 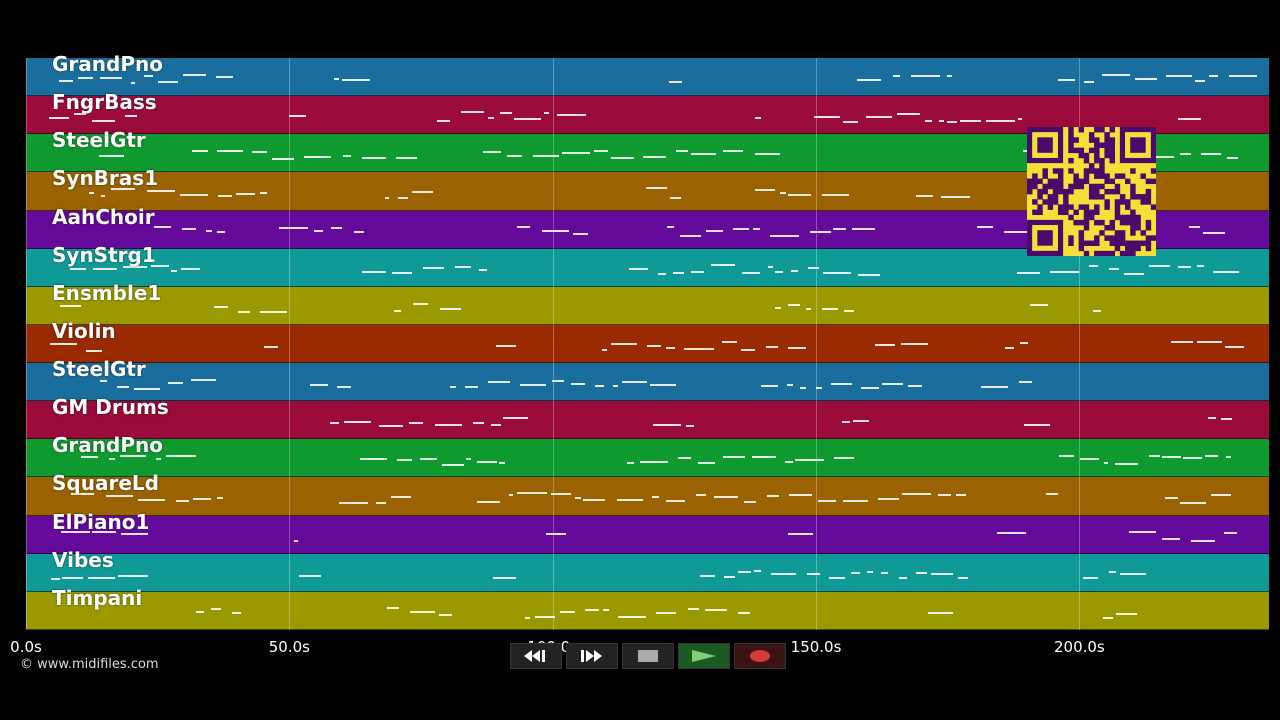 What do you see at coordinates (647, 571) in the screenshot?
I see `track-row: Vibes` at bounding box center [647, 571].